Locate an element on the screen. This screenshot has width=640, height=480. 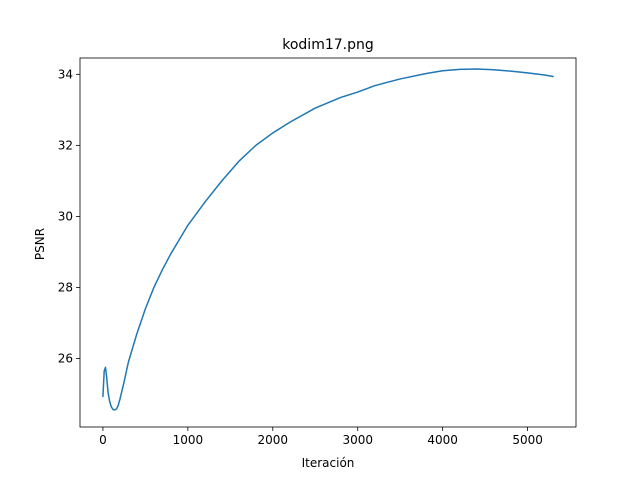
x-tick-label: 2000 is located at coordinates (273, 440).